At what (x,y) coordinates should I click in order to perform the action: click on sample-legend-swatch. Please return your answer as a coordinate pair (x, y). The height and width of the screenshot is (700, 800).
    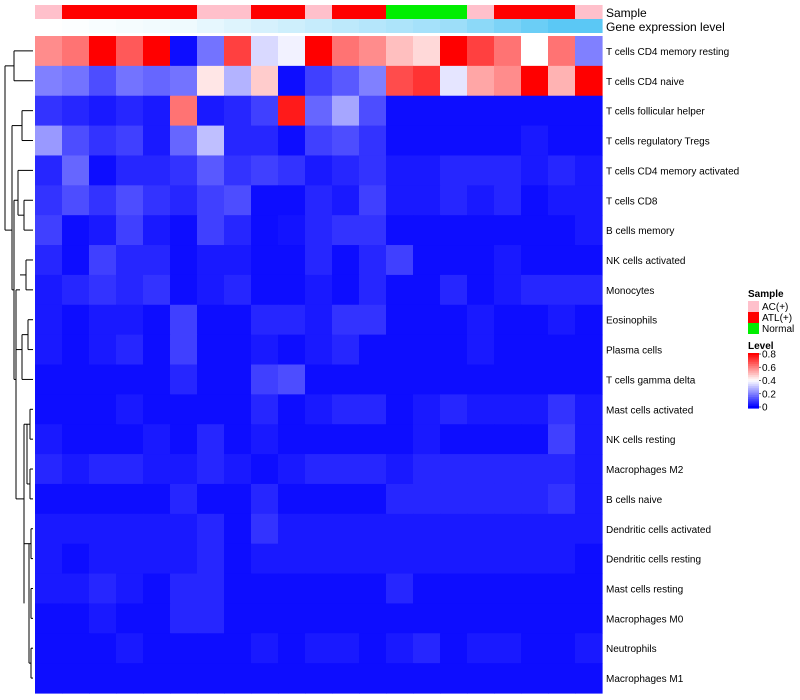
    Looking at the image, I should click on (753, 306).